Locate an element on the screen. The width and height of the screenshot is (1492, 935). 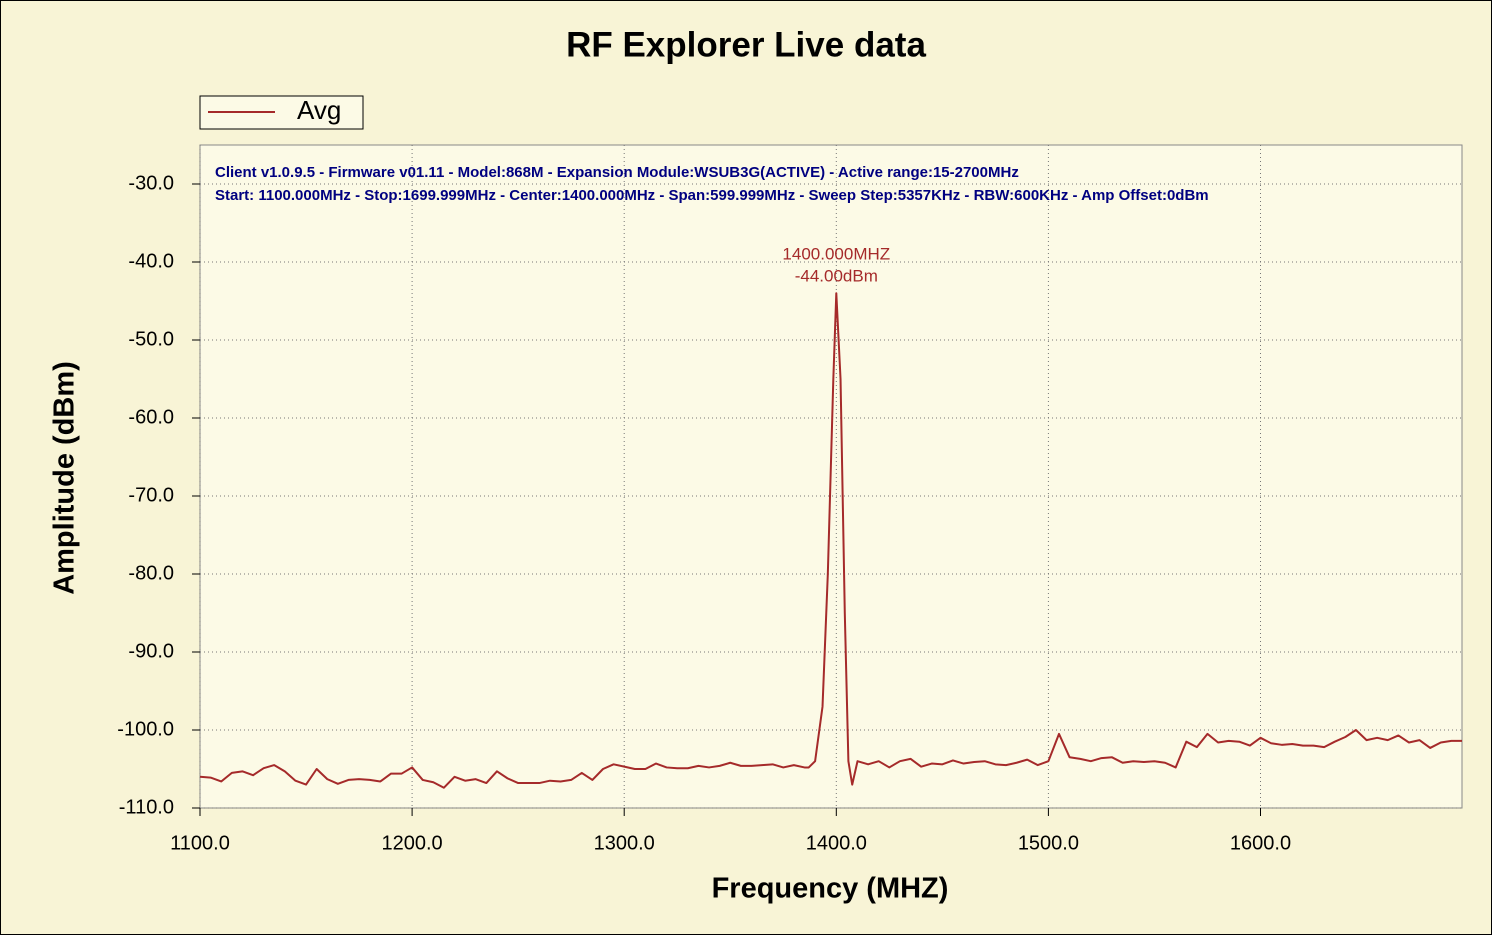
x-tick-label: 1200.0 is located at coordinates (412, 843).